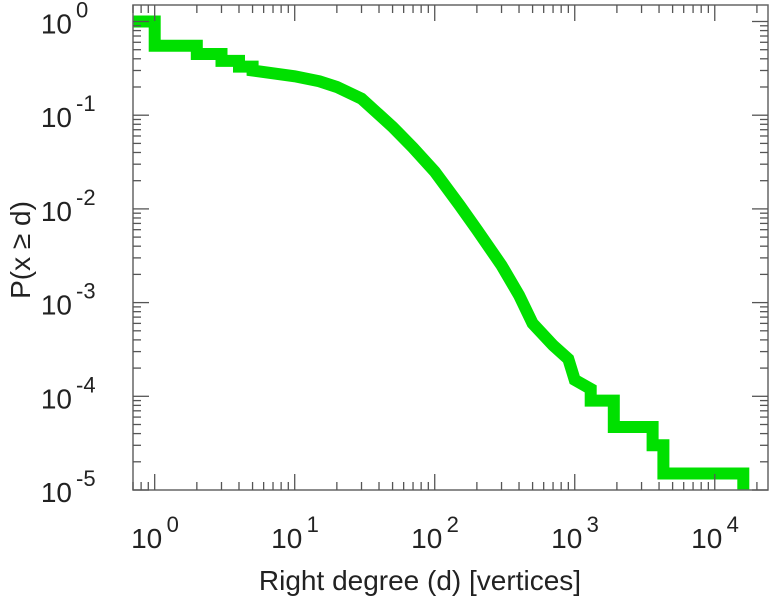 The image size is (771, 605). What do you see at coordinates (313, 524) in the screenshot?
I see `x-tick-exponent: 1` at bounding box center [313, 524].